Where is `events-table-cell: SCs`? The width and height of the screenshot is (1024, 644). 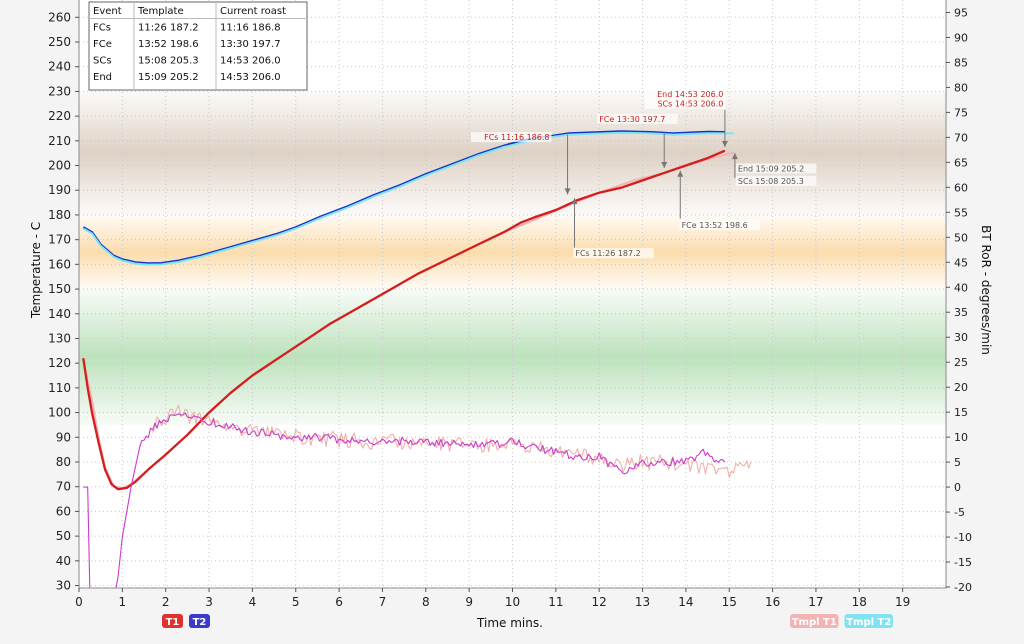
events-table-cell: SCs is located at coordinates (102, 61).